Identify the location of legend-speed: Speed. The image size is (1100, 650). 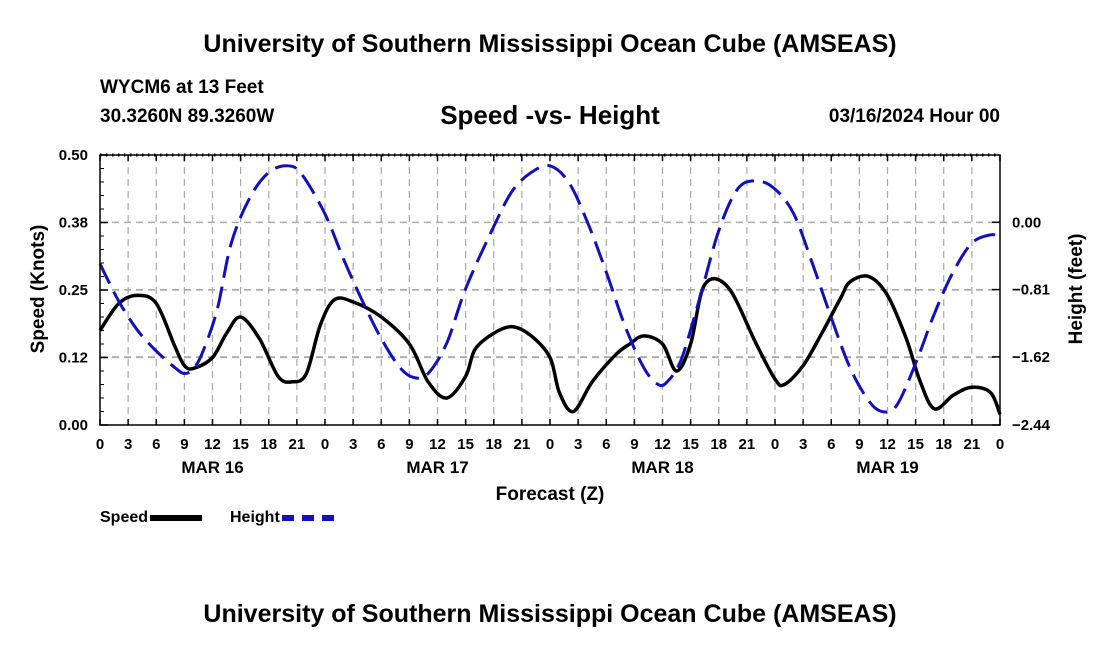
(151, 518).